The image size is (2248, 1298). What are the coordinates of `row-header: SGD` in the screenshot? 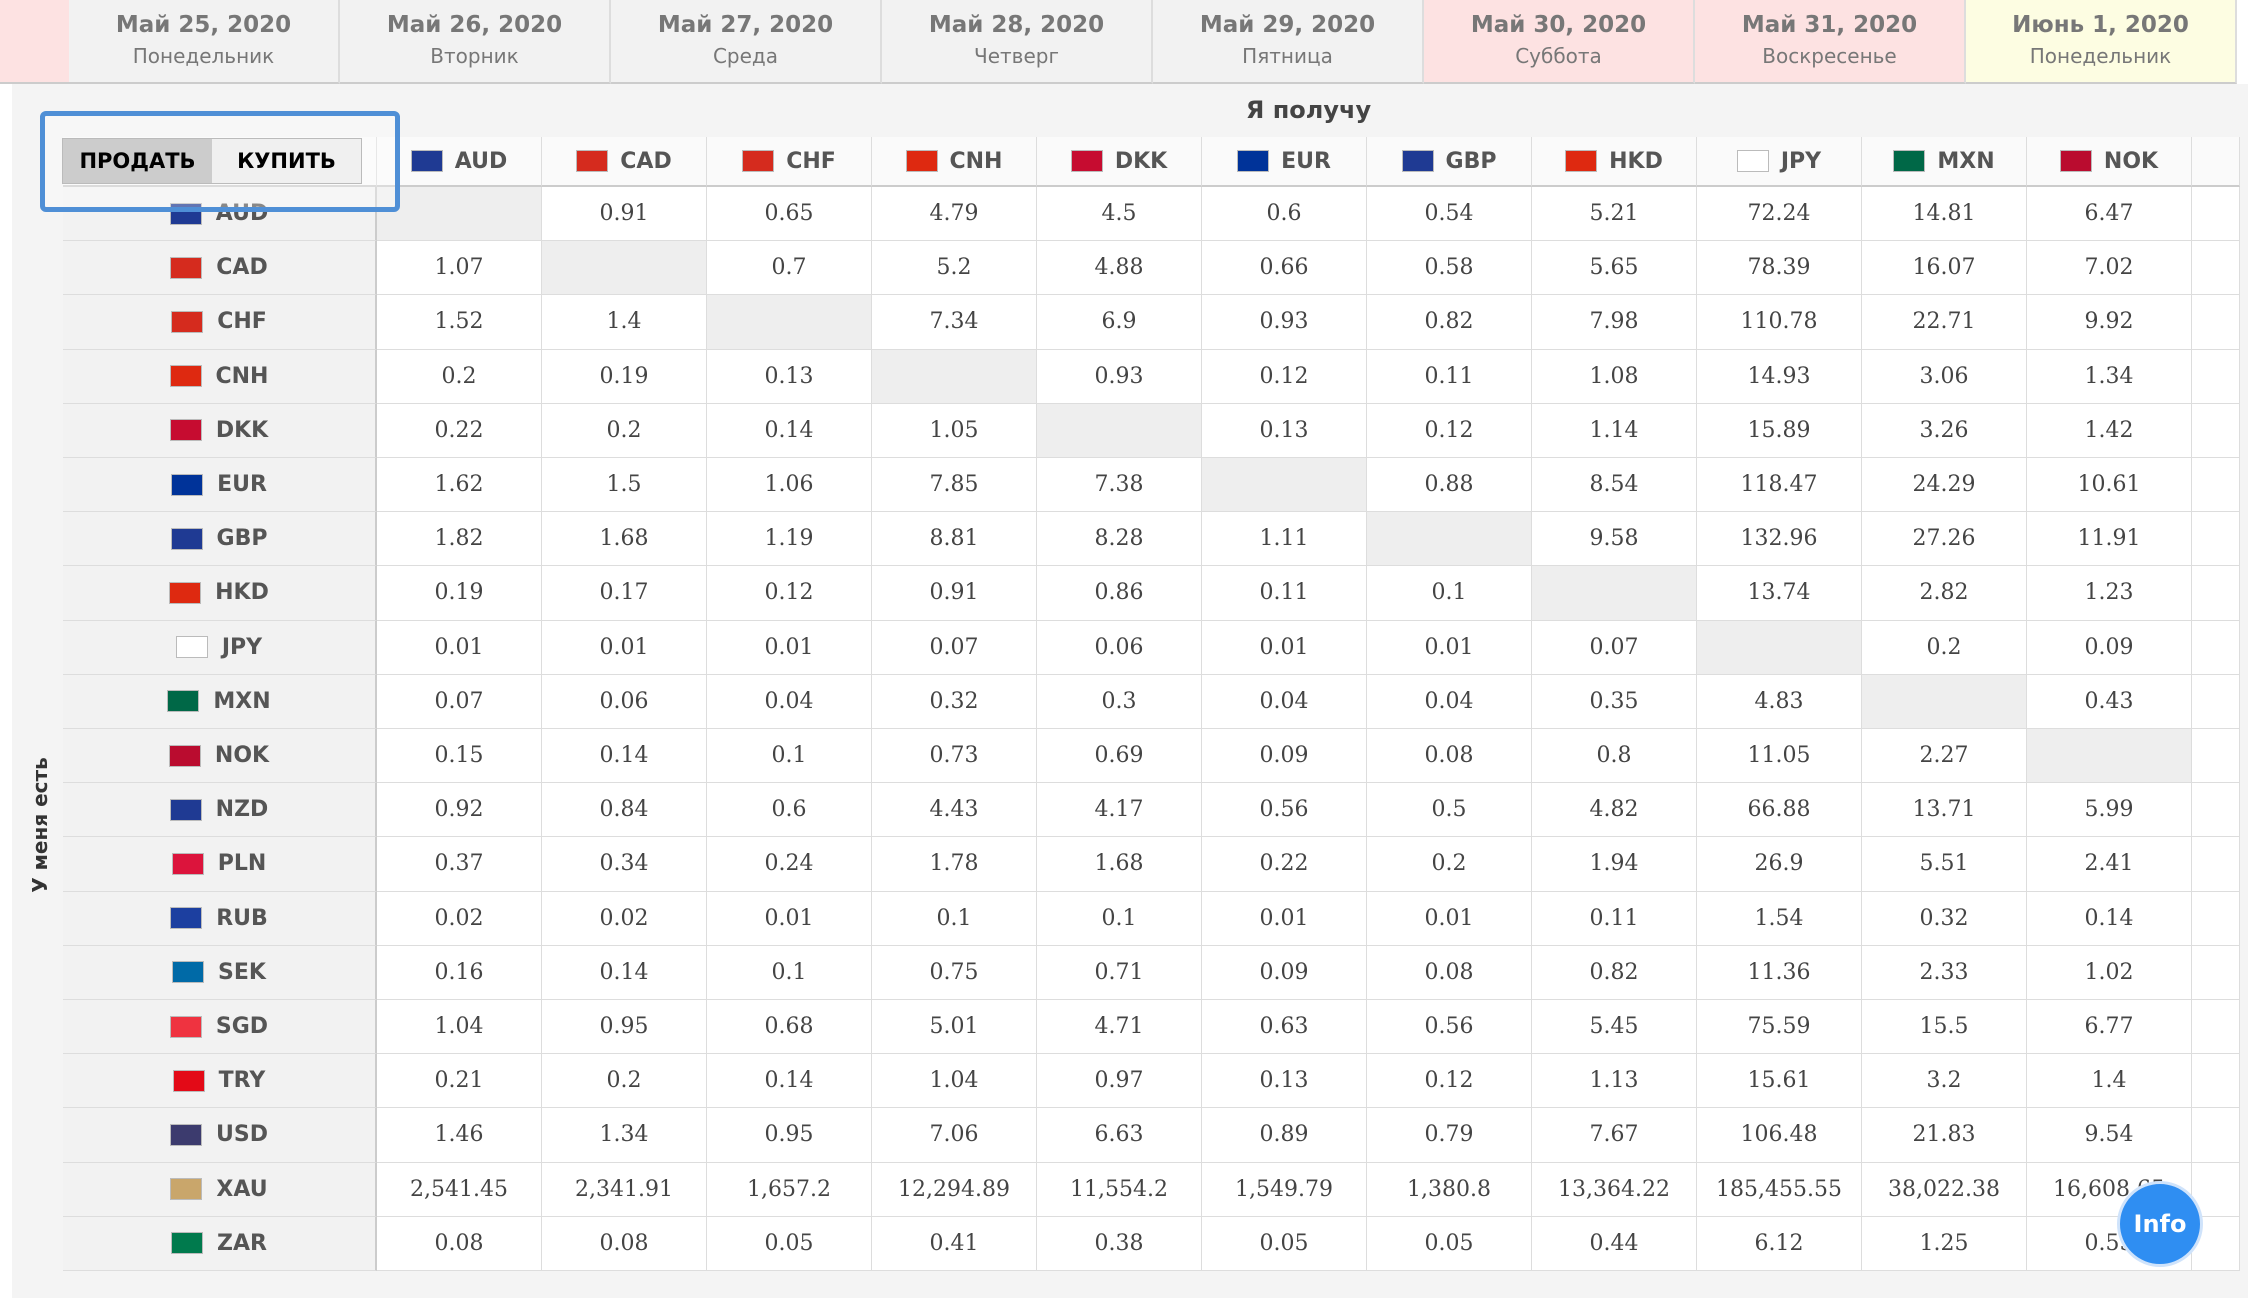 It's located at (220, 1027).